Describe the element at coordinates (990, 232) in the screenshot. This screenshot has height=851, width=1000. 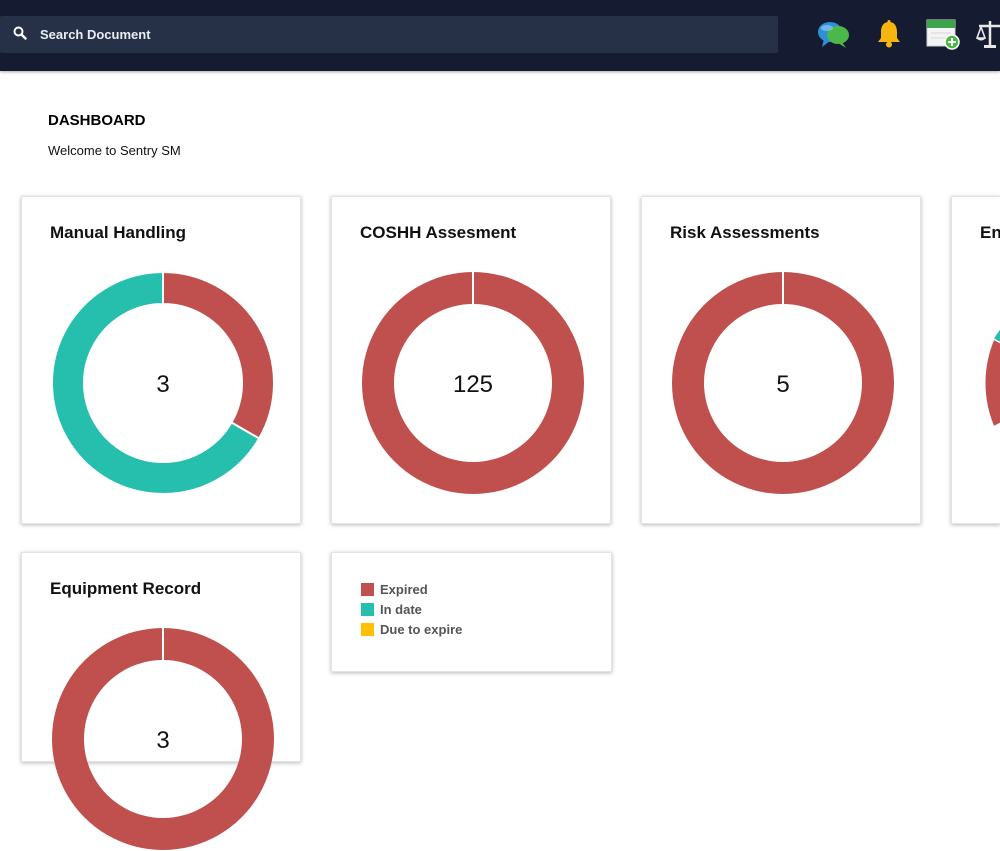
I see `card-title: En` at that location.